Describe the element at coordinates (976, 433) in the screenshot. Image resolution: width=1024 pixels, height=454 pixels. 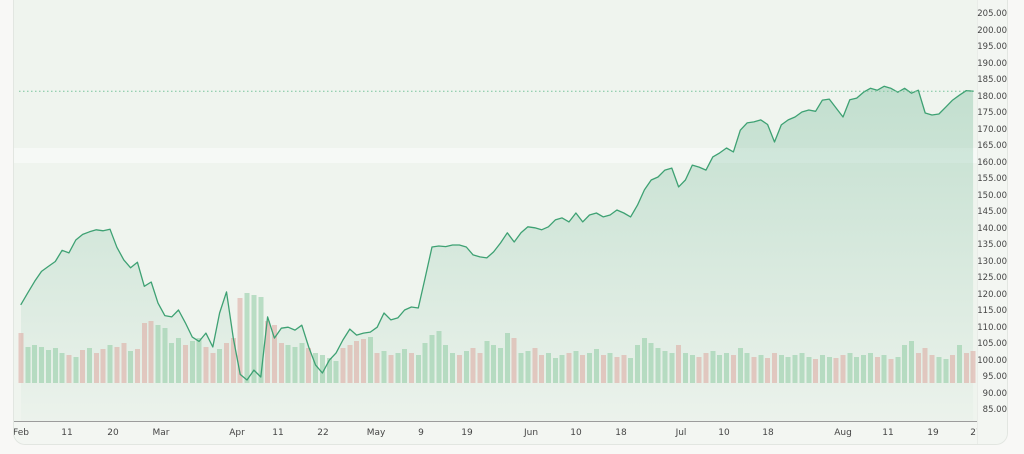
I see `time-axis-label: 27` at that location.